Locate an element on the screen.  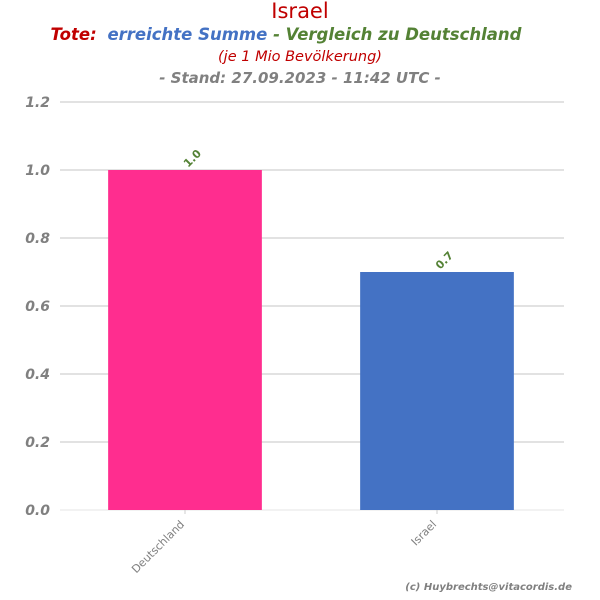
title-part-tote: Tote: is located at coordinates (74, 34).